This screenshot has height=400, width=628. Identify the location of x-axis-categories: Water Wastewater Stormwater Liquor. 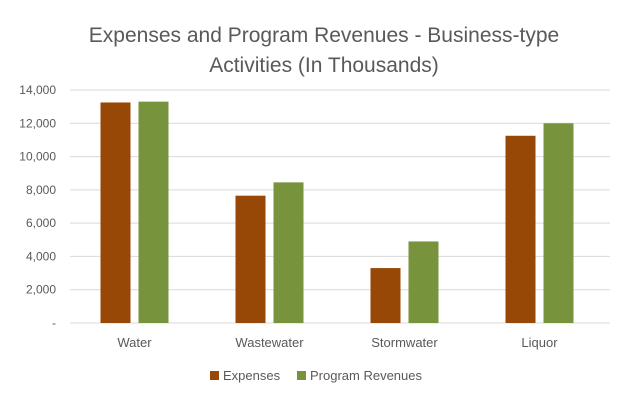
(337, 342).